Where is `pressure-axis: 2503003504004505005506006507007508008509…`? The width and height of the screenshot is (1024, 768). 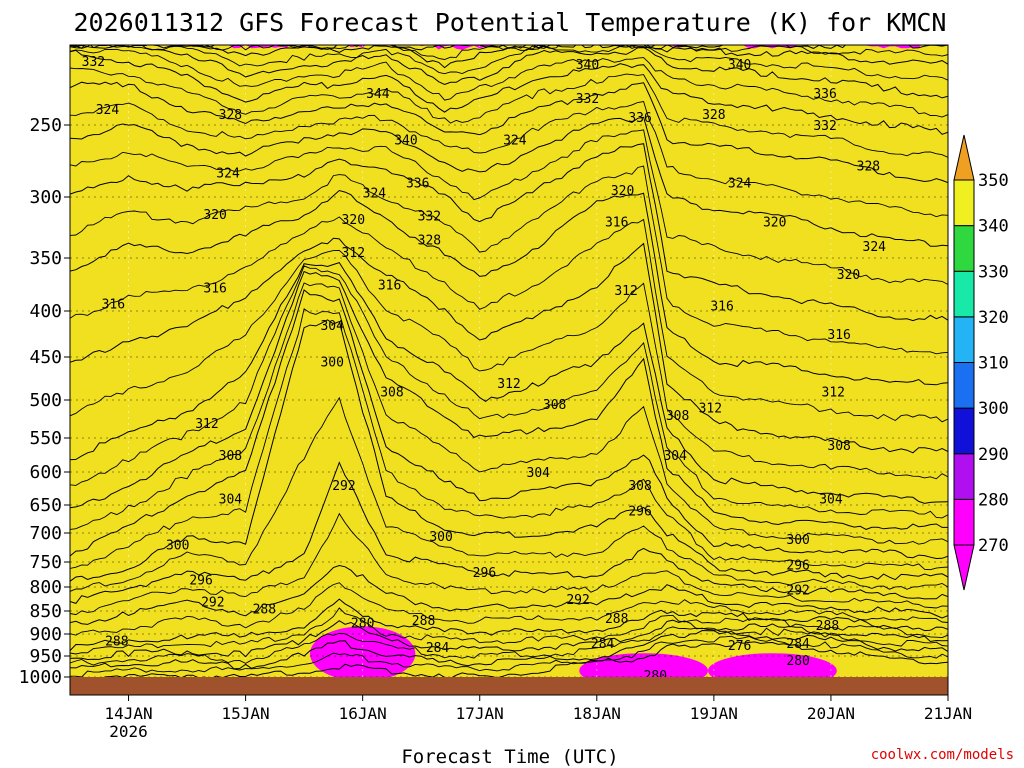 pressure-axis: 2503003504004505005506006507007508008509… is located at coordinates (44, 401).